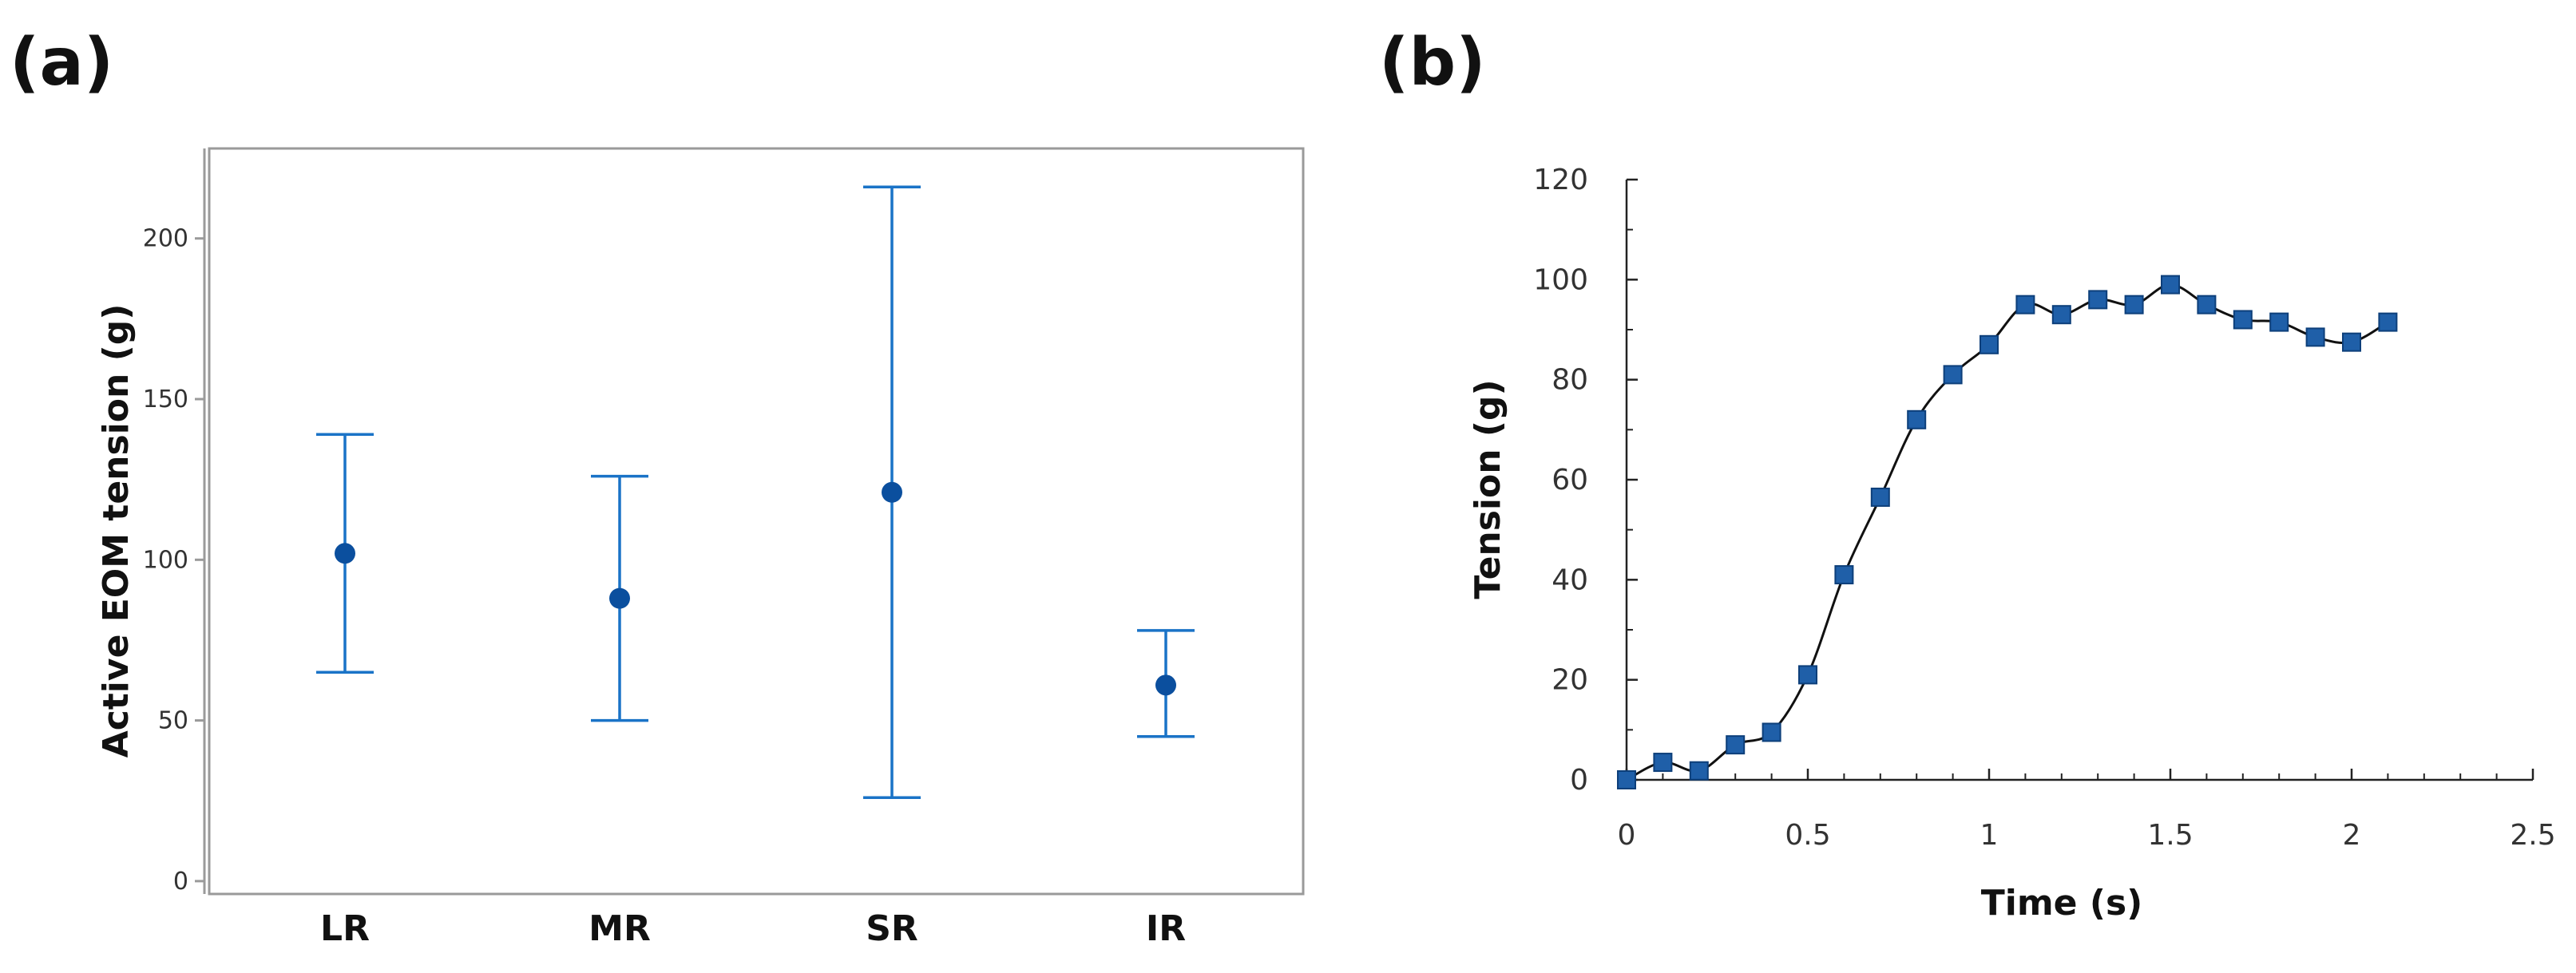 This screenshot has height=973, width=2576. I want to click on y-tick-label: 60, so click(1570, 480).